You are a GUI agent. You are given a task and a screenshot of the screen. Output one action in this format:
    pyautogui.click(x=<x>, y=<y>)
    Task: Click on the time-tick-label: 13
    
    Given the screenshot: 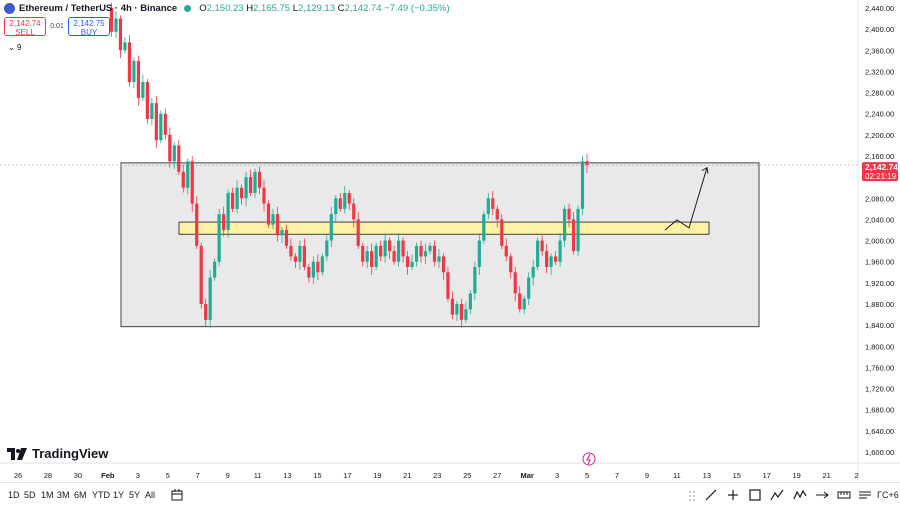 What is the action you would take?
    pyautogui.click(x=707, y=475)
    